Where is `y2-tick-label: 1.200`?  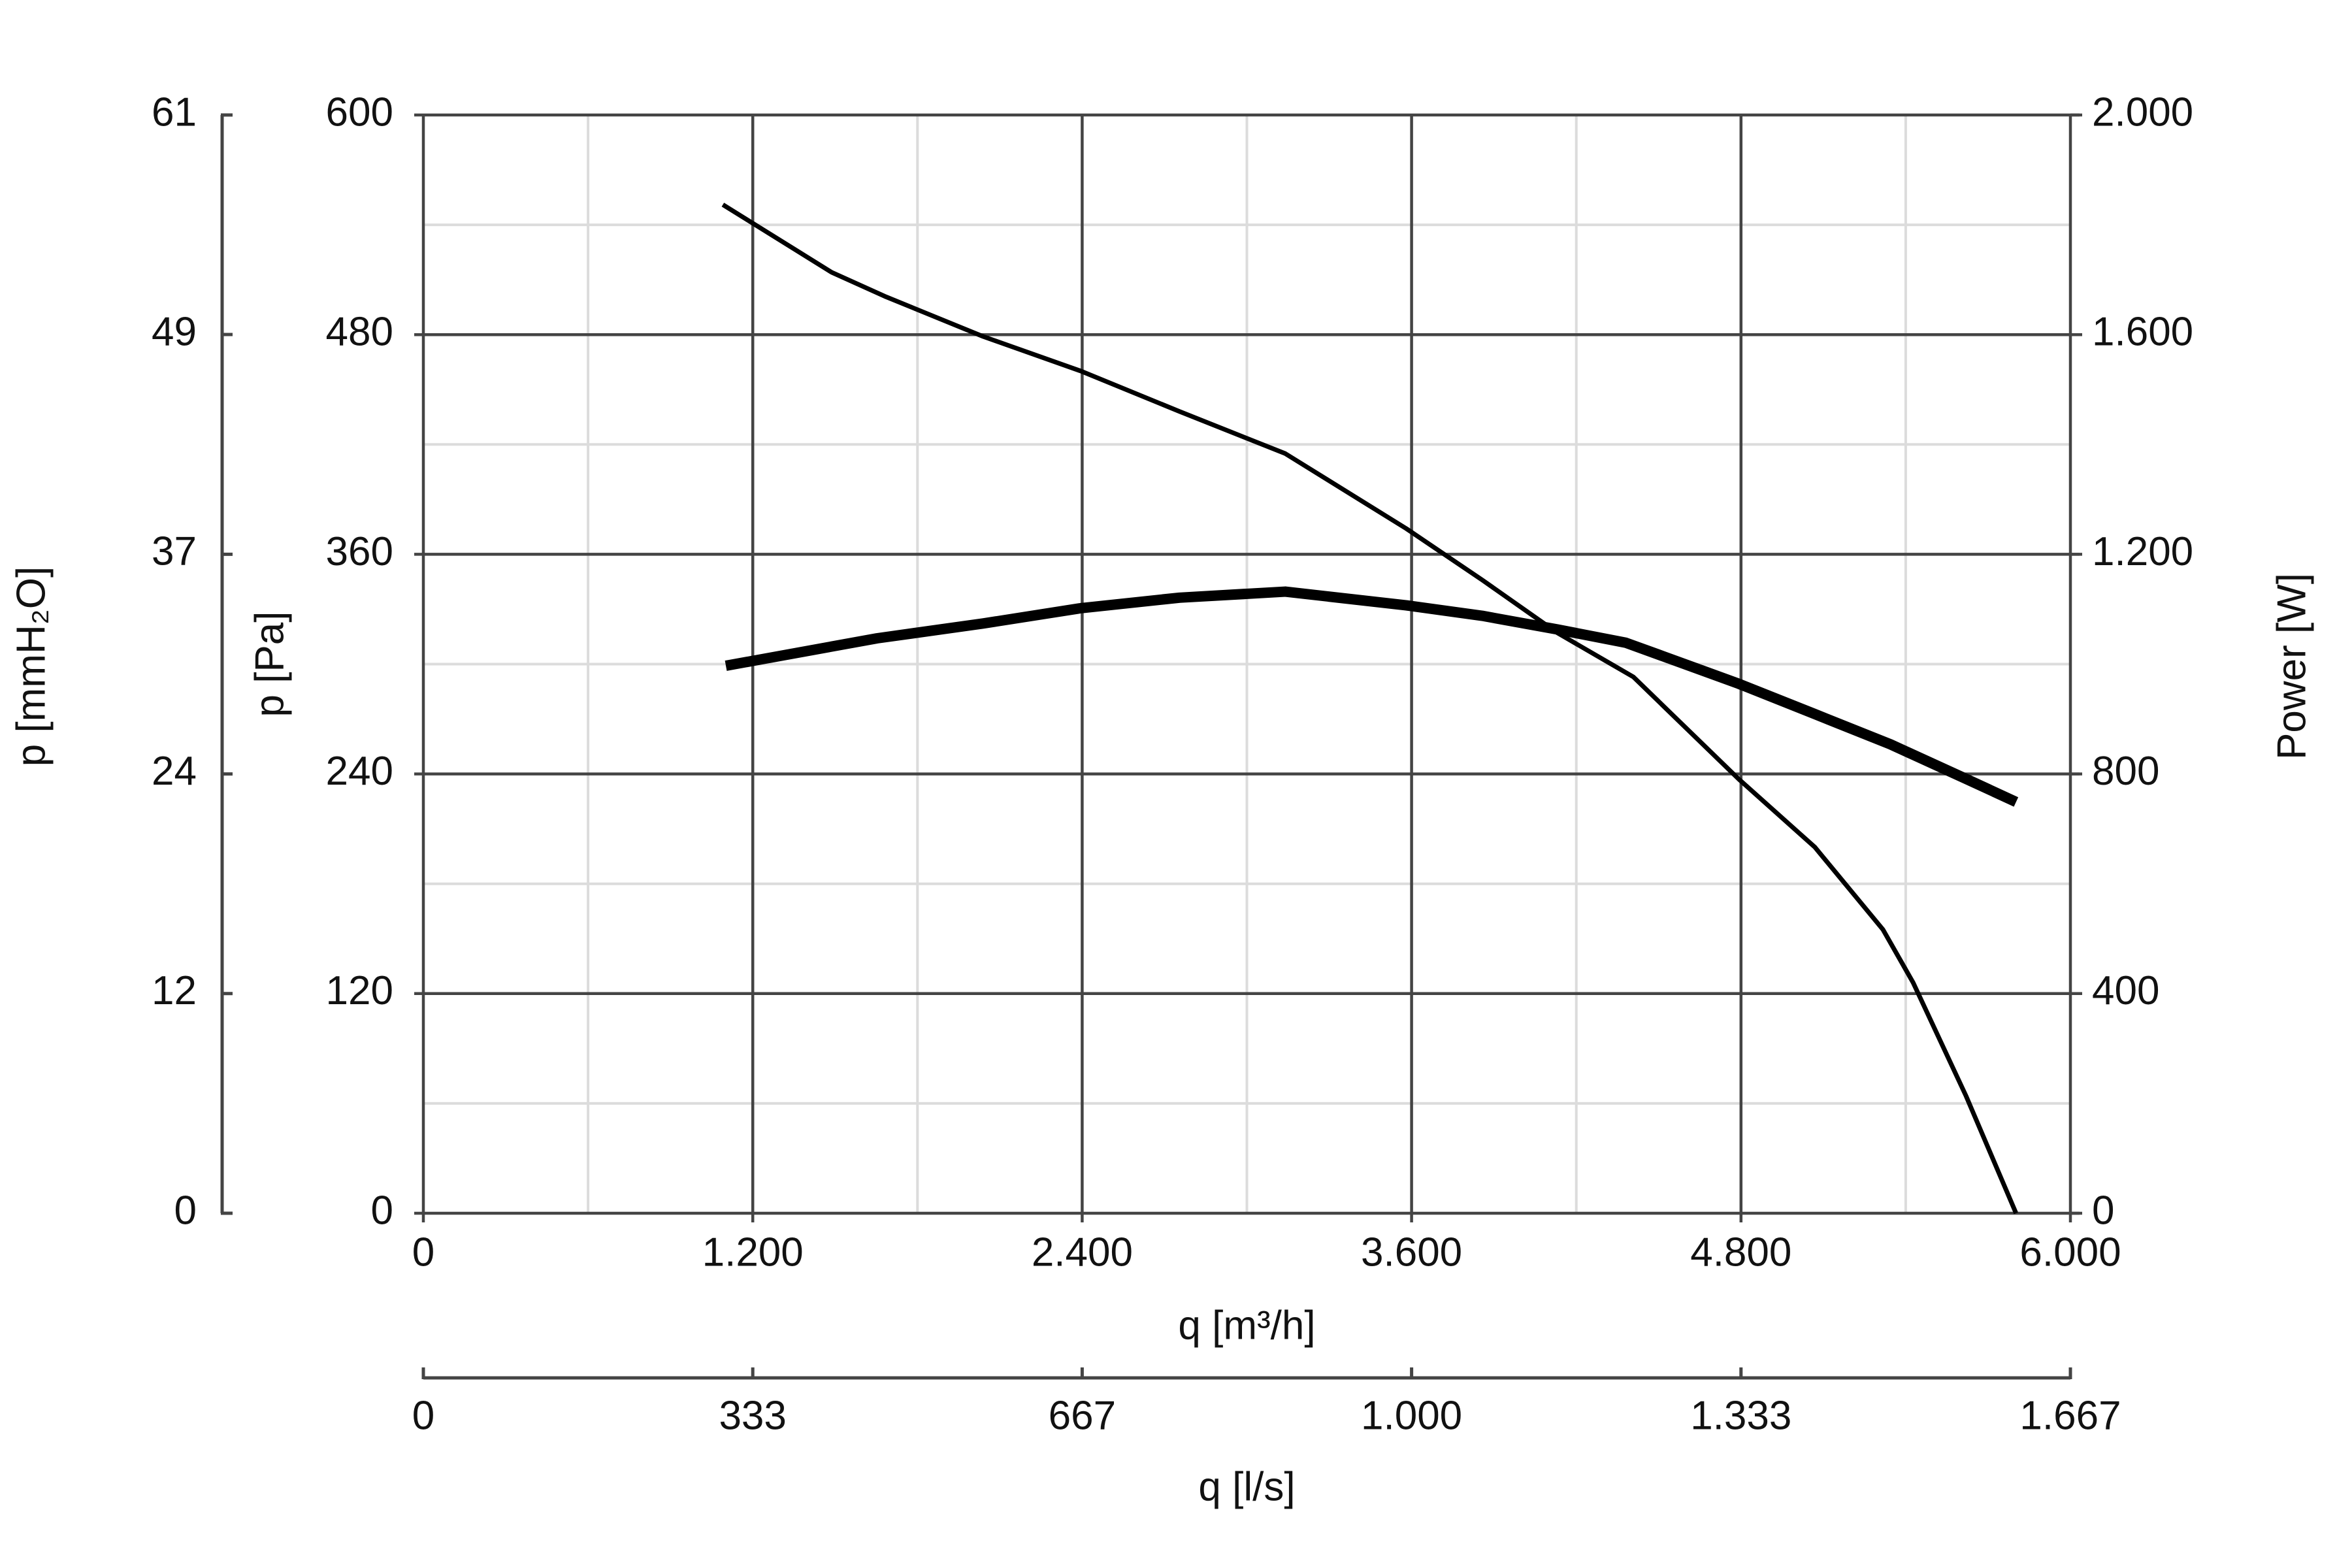
y2-tick-label: 1.200 is located at coordinates (2142, 551).